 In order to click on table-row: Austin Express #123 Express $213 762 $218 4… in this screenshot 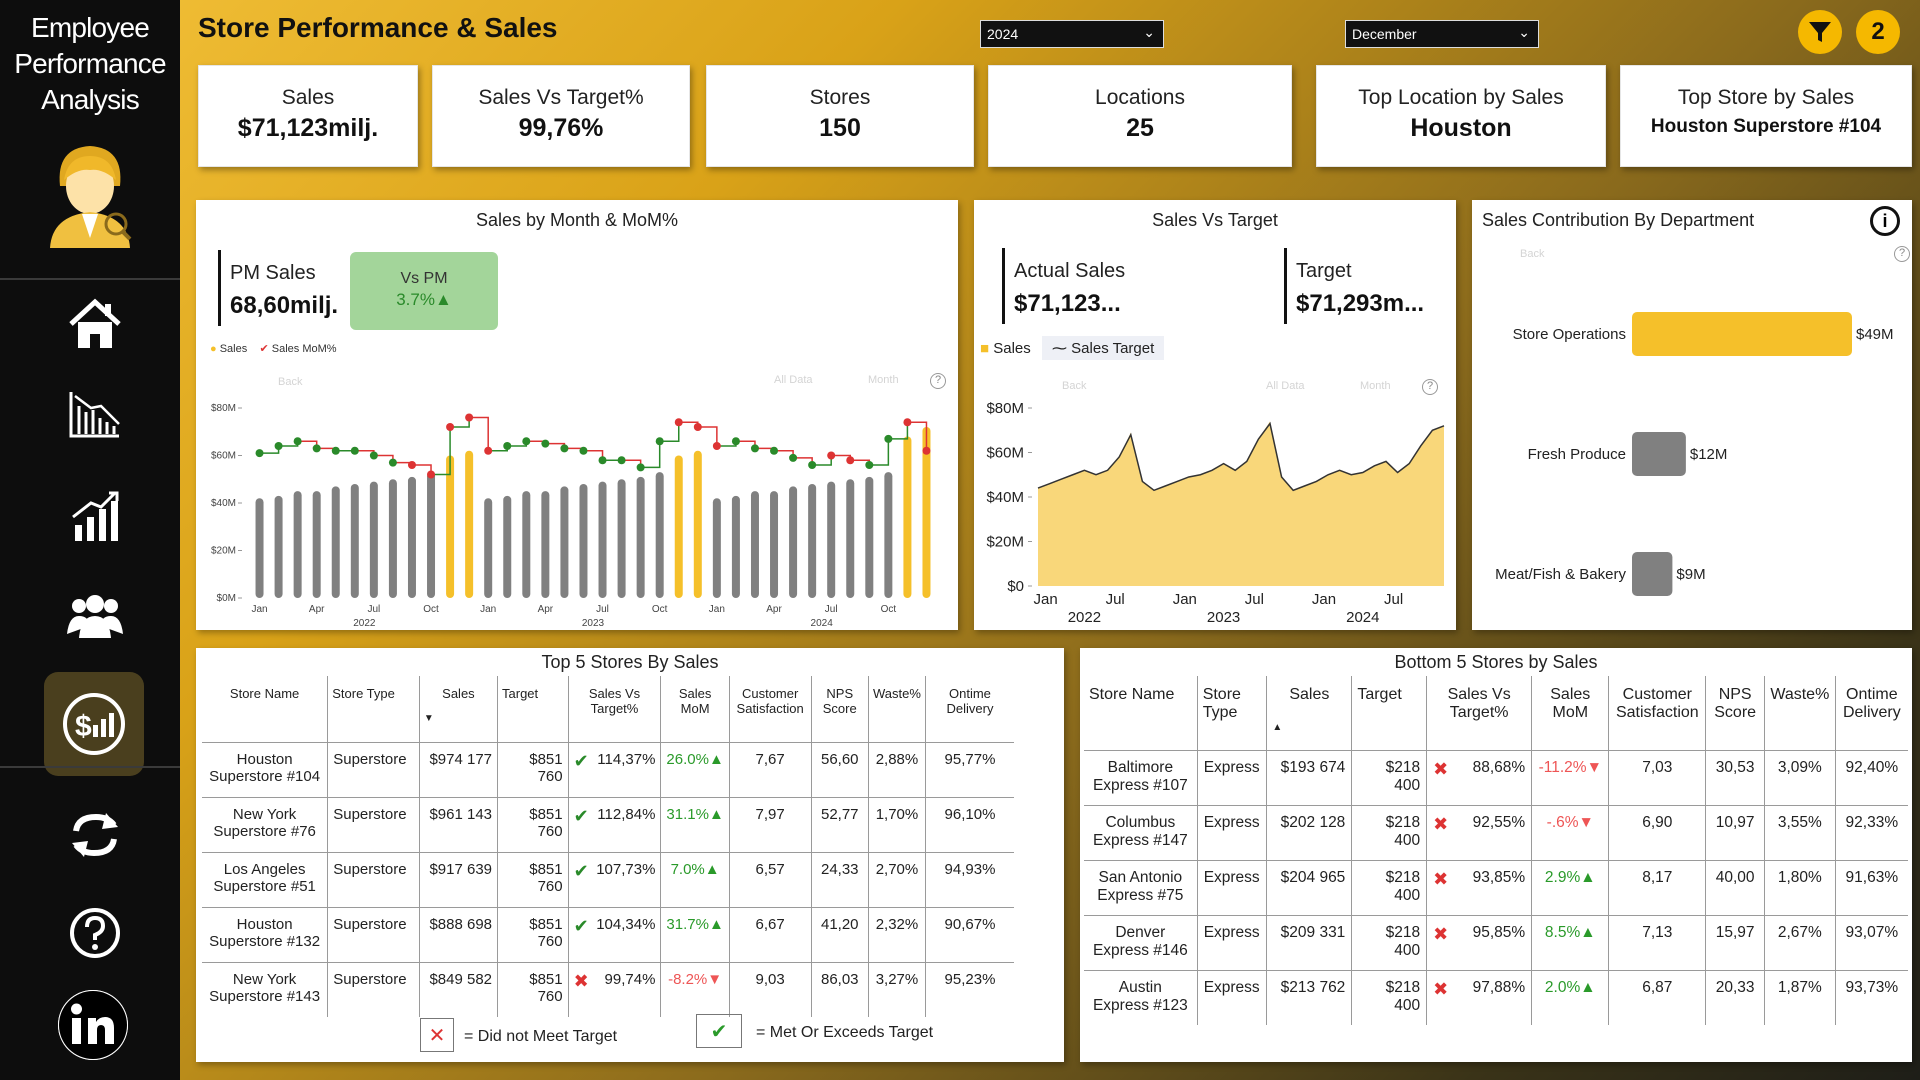, I will do `click(1496, 997)`.